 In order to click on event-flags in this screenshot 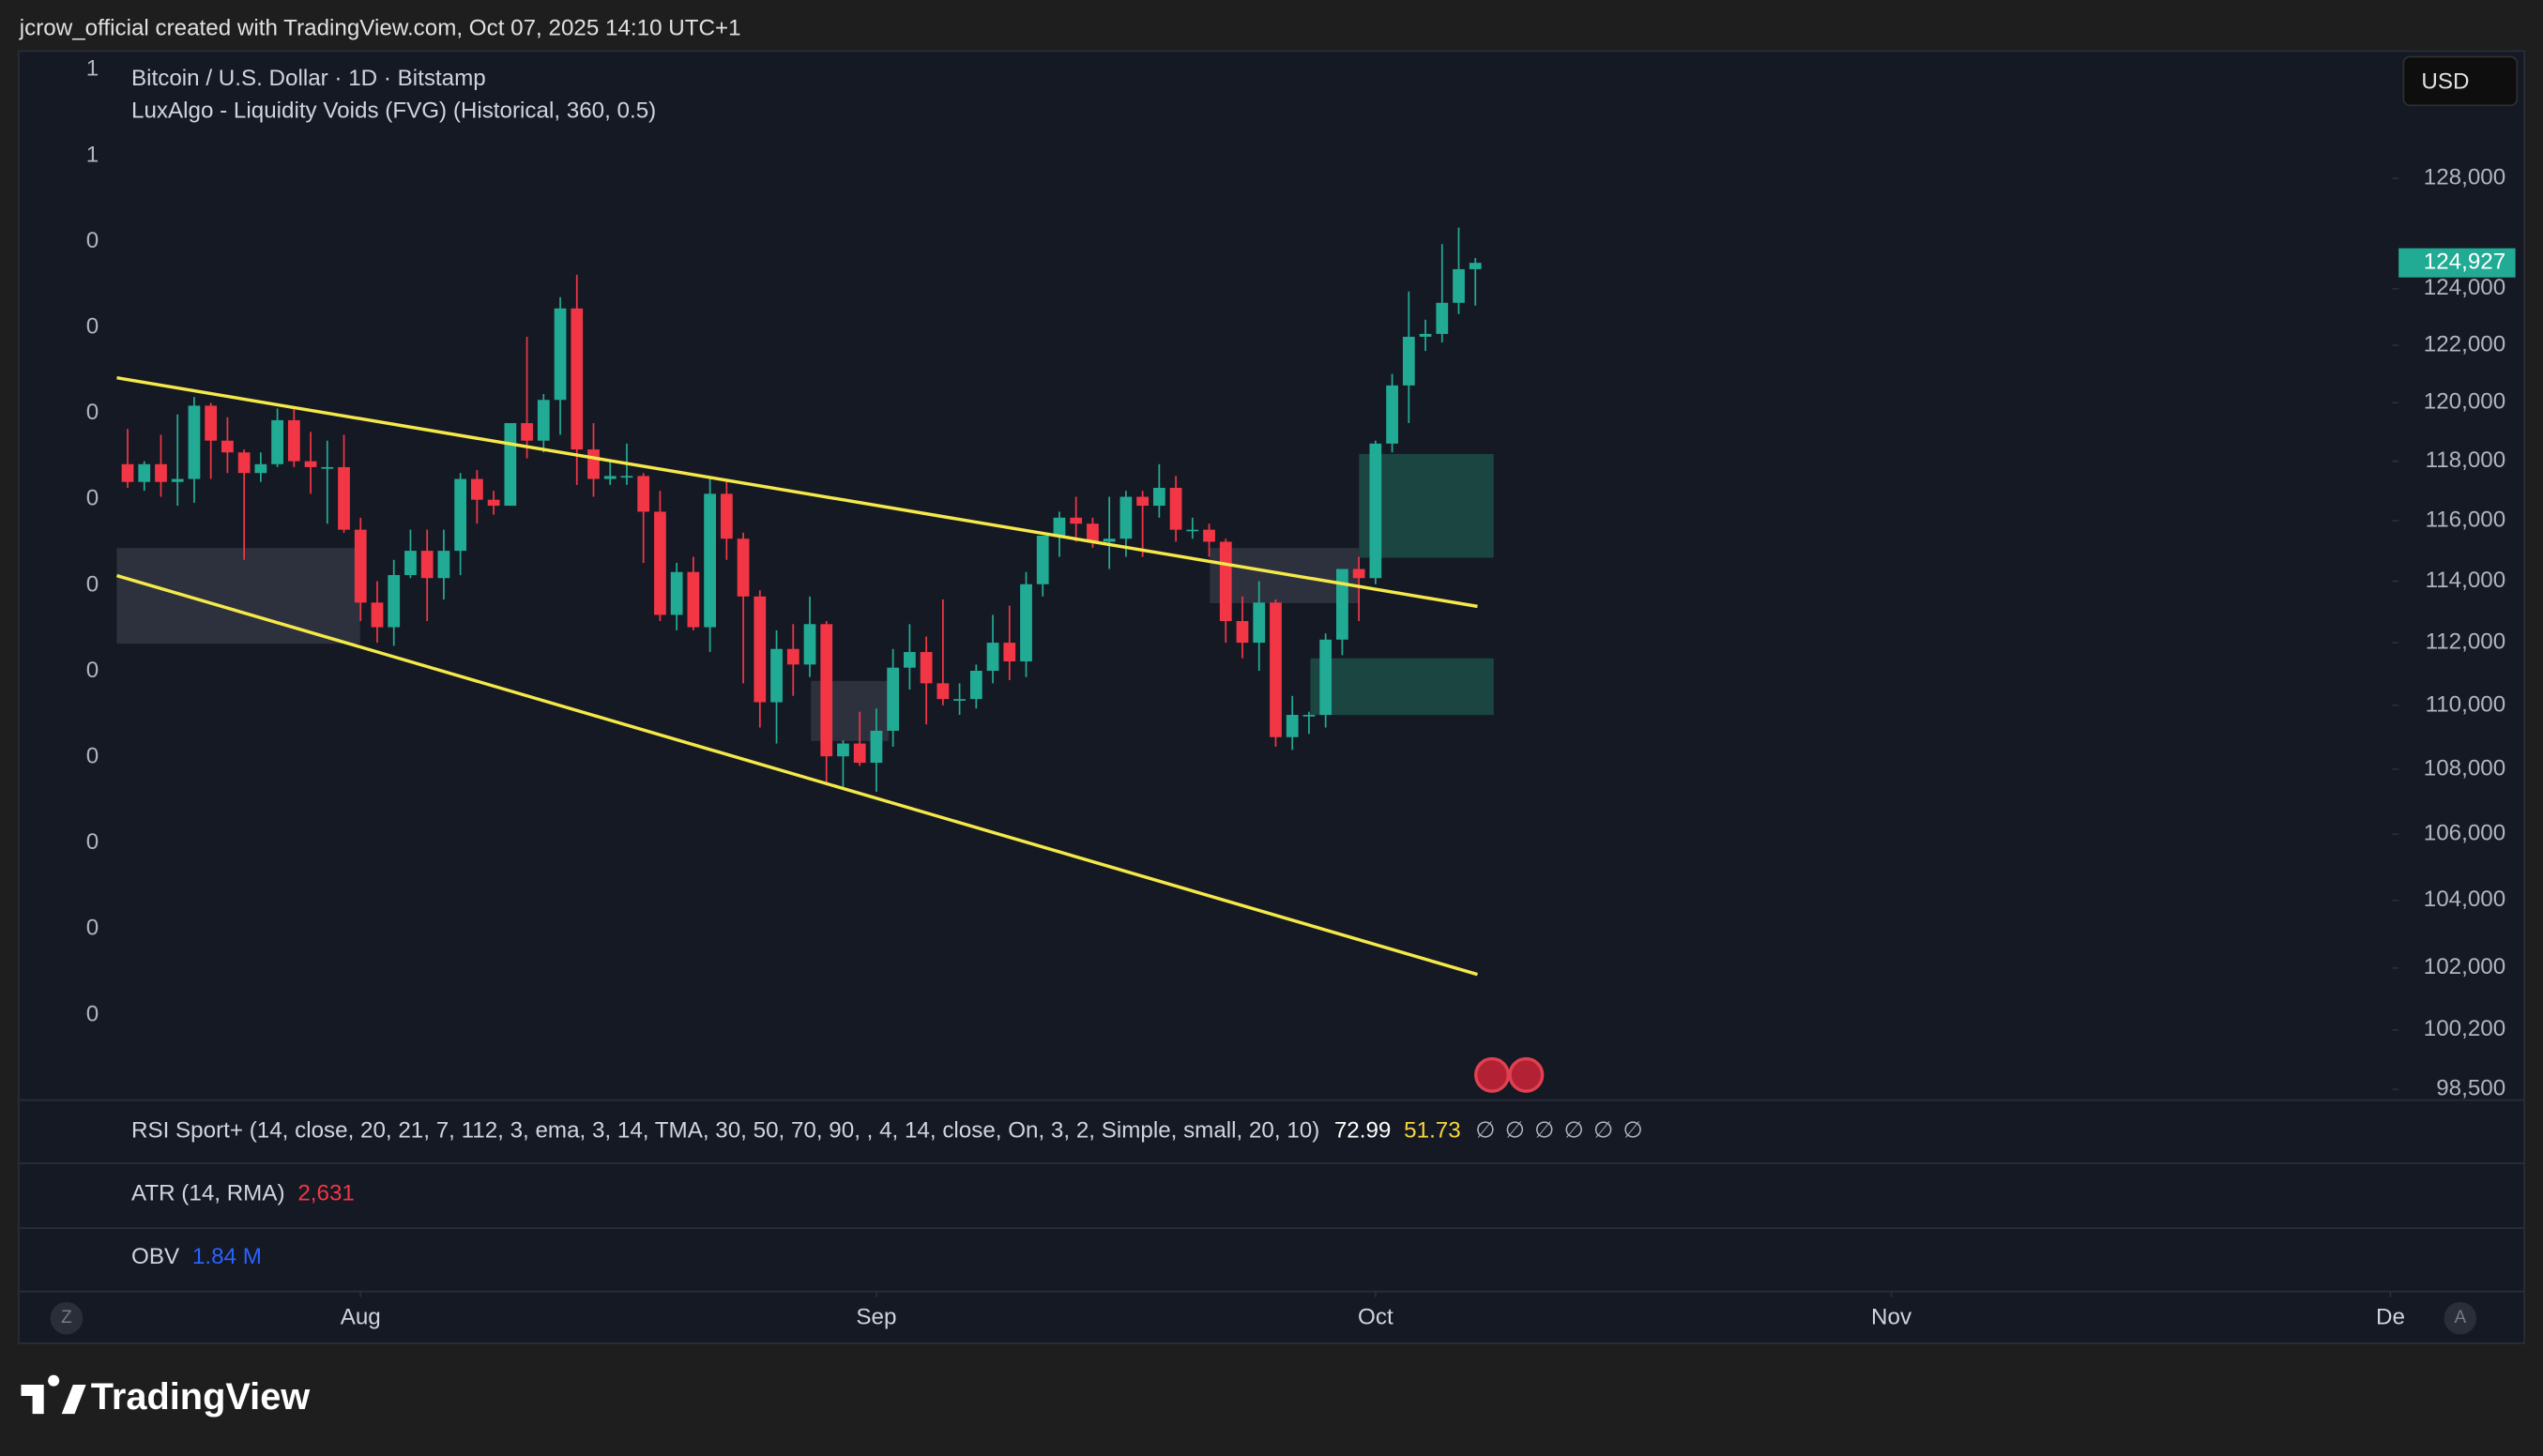, I will do `click(1509, 1074)`.